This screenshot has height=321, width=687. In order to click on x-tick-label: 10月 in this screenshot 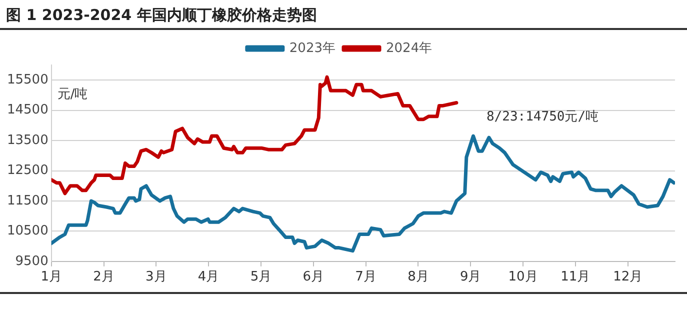, I will do `click(523, 277)`.